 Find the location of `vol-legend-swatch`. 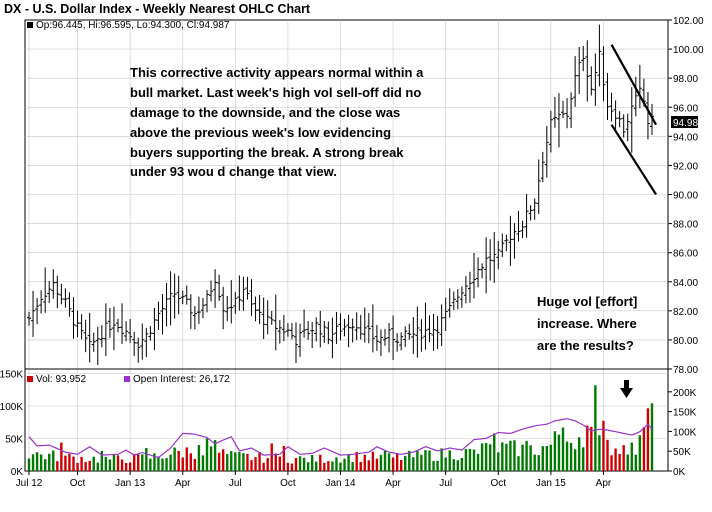

vol-legend-swatch is located at coordinates (30, 379).